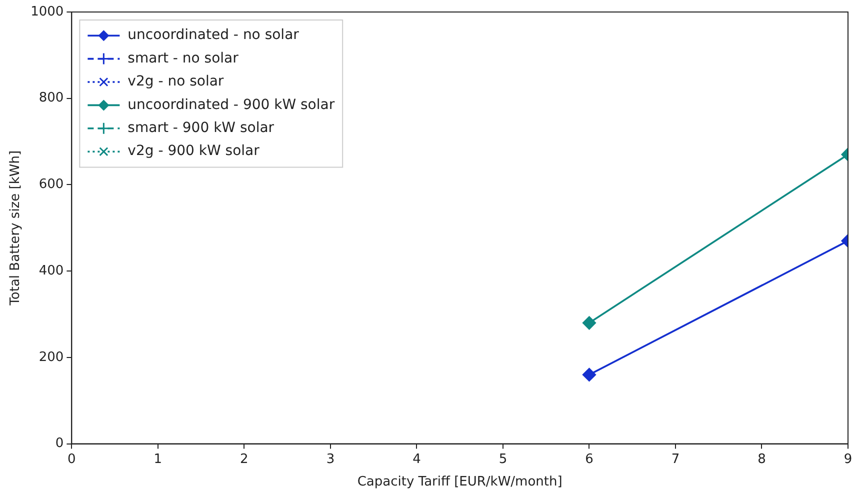 The width and height of the screenshot is (862, 496). What do you see at coordinates (59, 444) in the screenshot?
I see `y-tick-label: 0` at bounding box center [59, 444].